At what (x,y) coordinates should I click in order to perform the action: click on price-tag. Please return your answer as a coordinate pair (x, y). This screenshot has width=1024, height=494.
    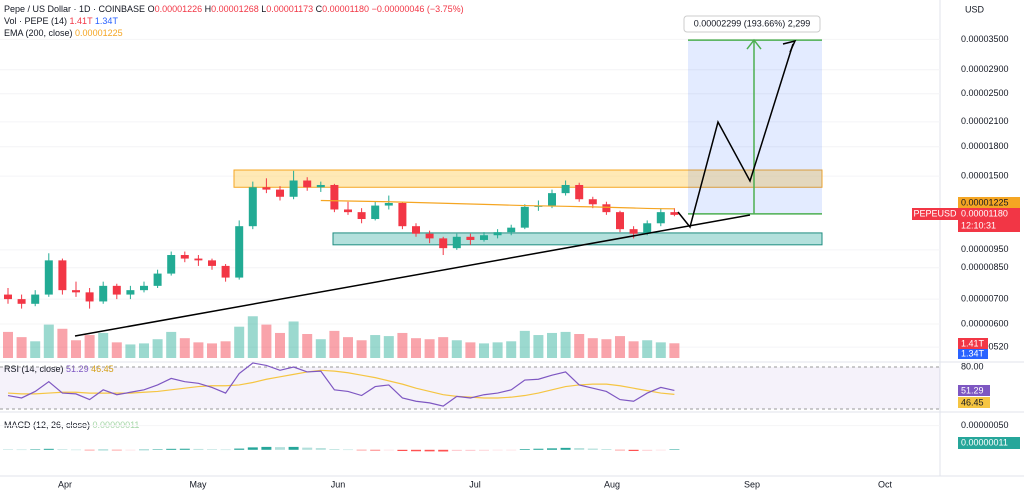
    Looking at the image, I should click on (989, 220).